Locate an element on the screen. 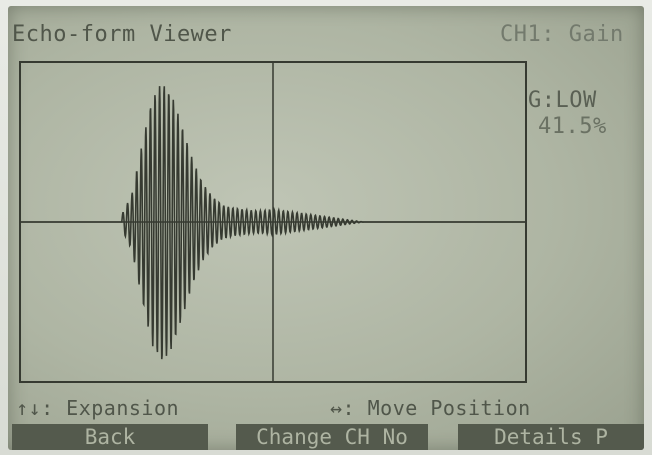 This screenshot has height=455, width=652. expansion-hint: ↑↓: Expansion is located at coordinates (98, 408).